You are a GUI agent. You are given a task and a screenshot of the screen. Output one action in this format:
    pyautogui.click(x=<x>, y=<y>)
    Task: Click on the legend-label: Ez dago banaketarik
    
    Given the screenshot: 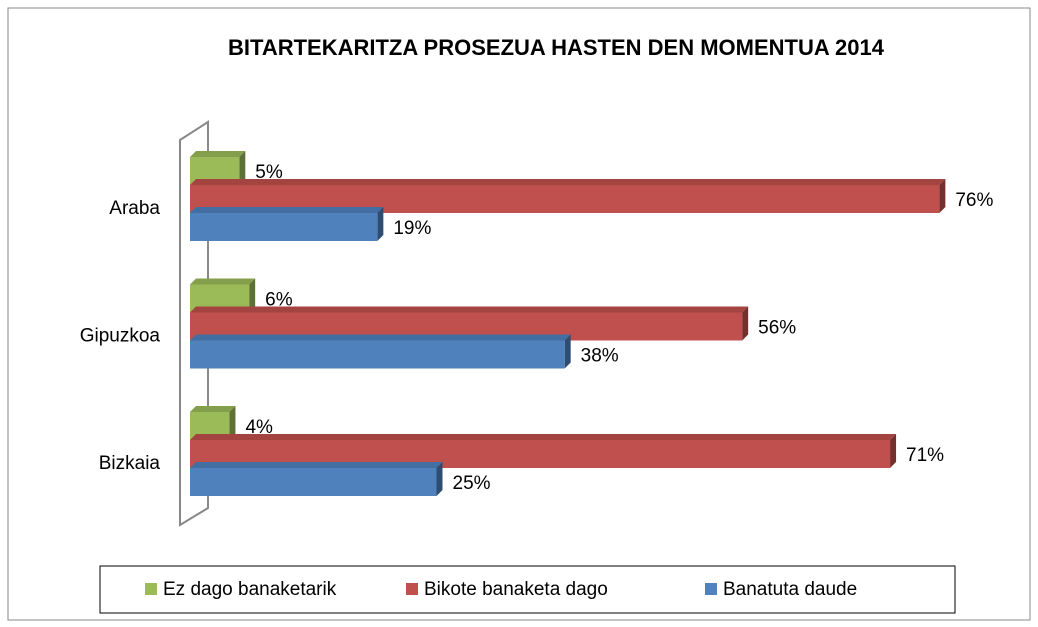 What is the action you would take?
    pyautogui.click(x=250, y=589)
    